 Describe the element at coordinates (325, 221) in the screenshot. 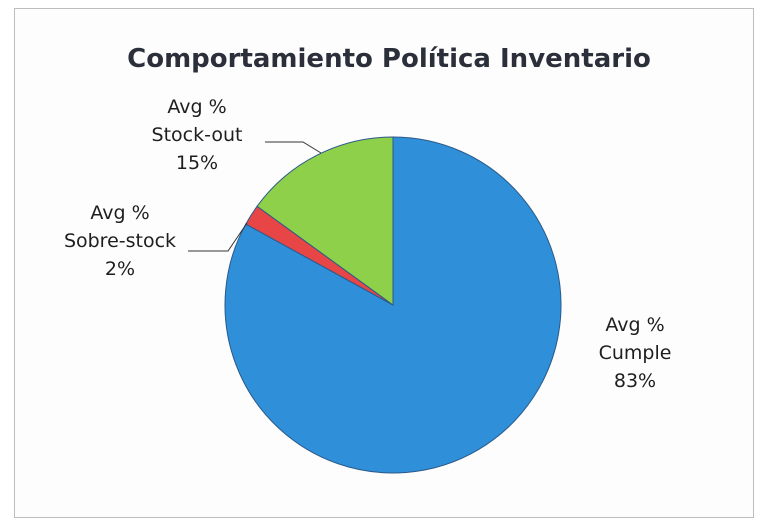

I see `pie-slice-avg-stock-out` at that location.